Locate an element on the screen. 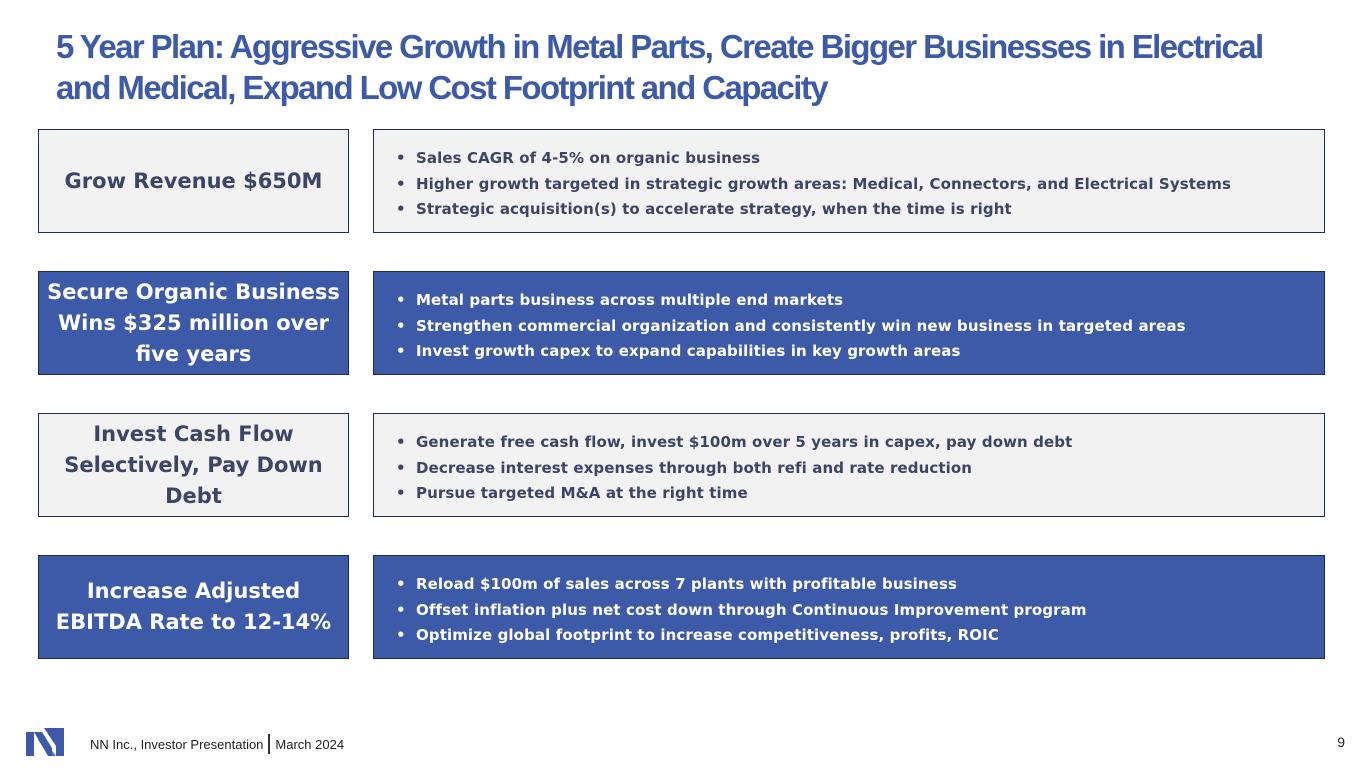 The width and height of the screenshot is (1365, 768). footer-date: March 2024 is located at coordinates (310, 744).